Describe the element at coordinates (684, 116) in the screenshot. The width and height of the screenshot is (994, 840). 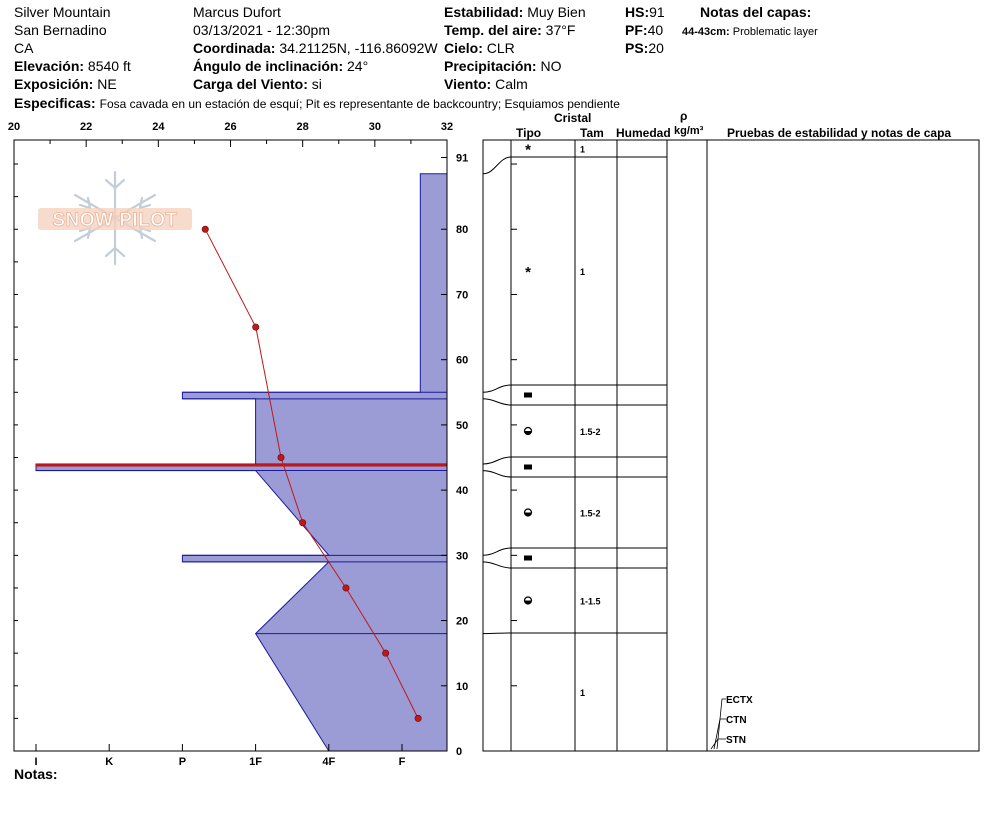
I see `col-rho: ρ` at that location.